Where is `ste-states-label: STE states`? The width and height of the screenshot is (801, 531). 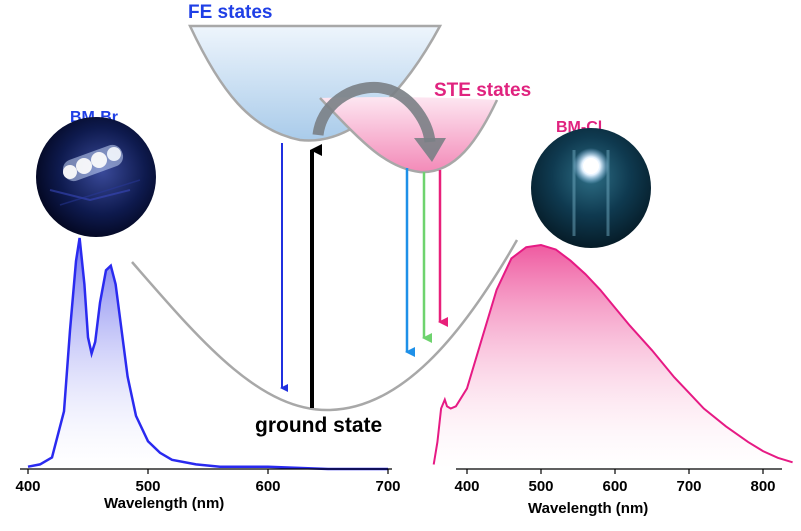
ste-states-label: STE states is located at coordinates (482, 90).